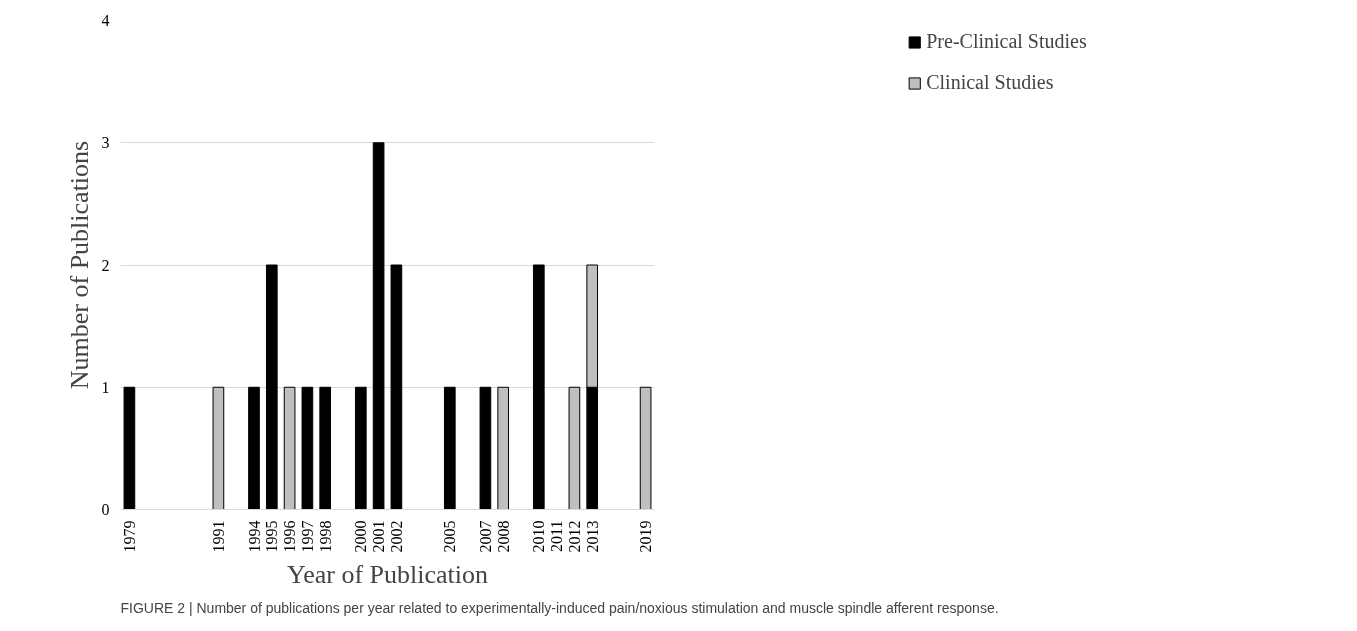 This screenshot has width=1357, height=631. Describe the element at coordinates (307, 536) in the screenshot. I see `x-tick-label: 1997` at that location.